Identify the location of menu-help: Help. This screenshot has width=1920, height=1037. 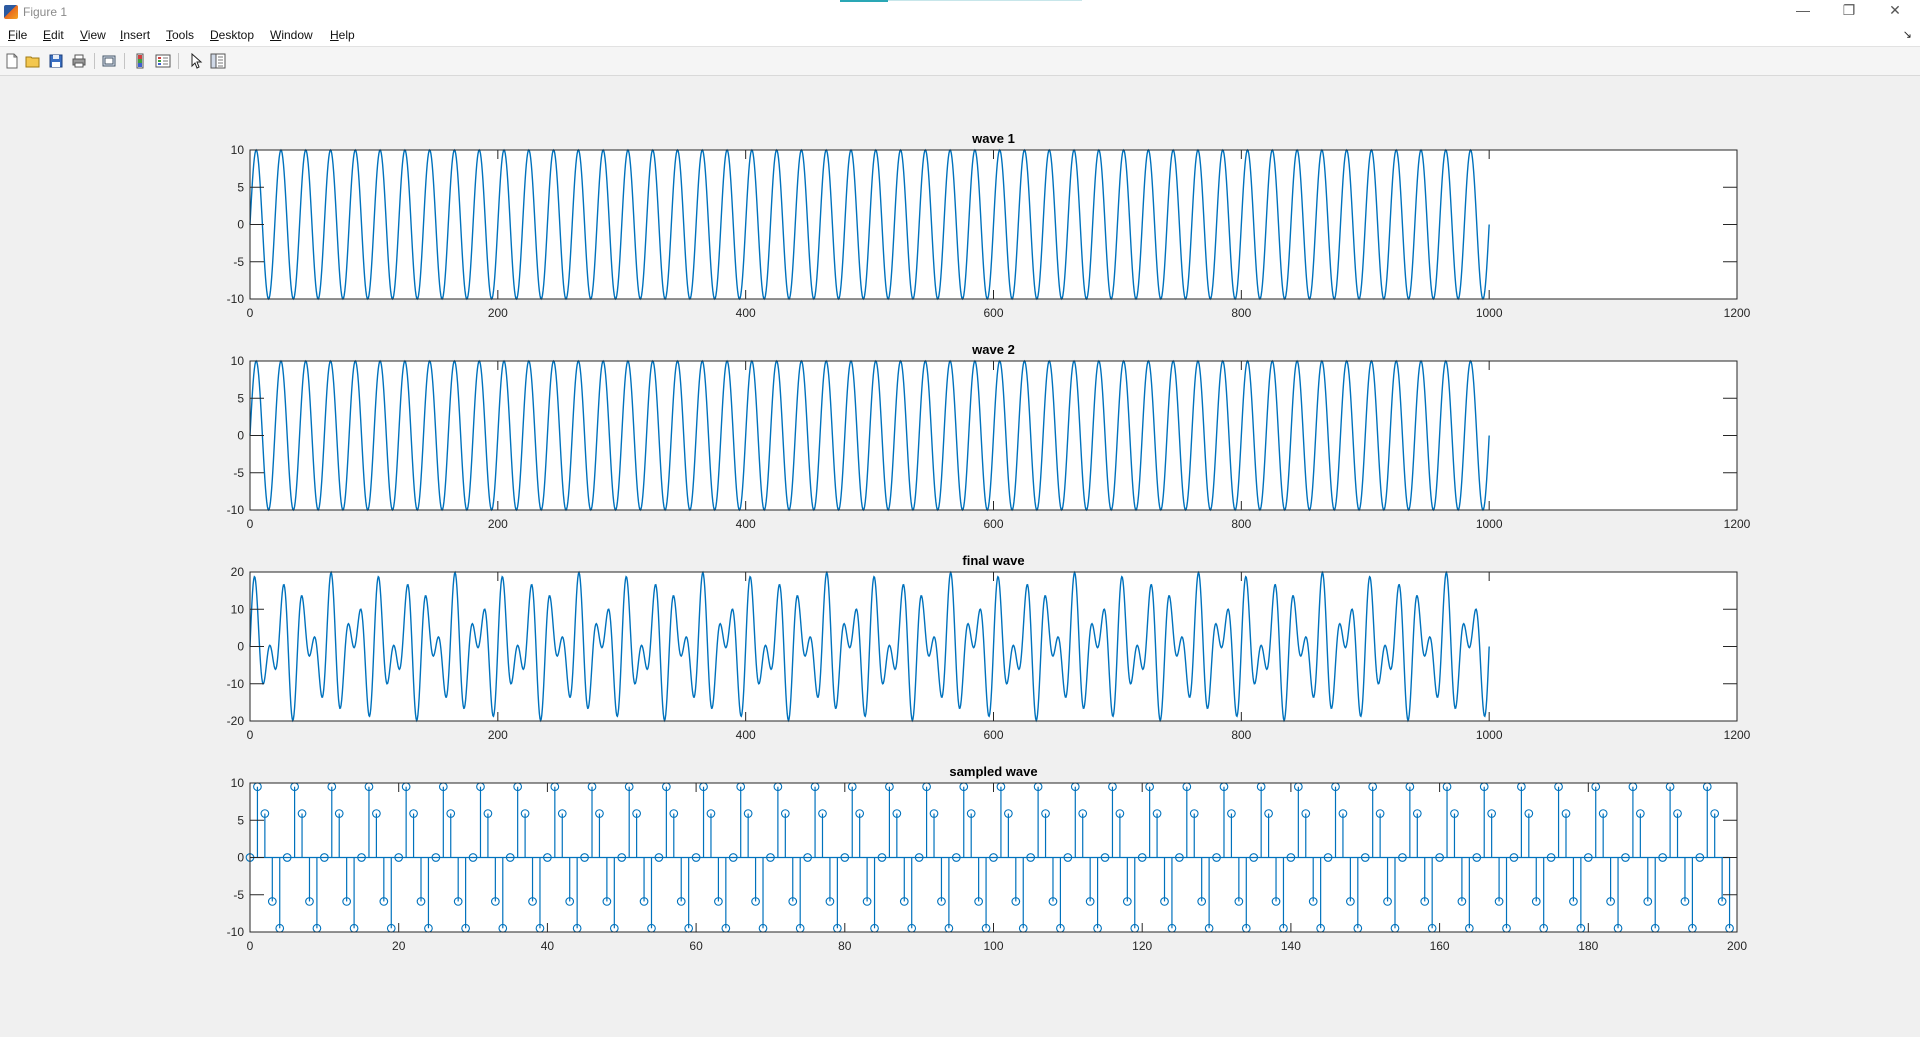
(342, 35).